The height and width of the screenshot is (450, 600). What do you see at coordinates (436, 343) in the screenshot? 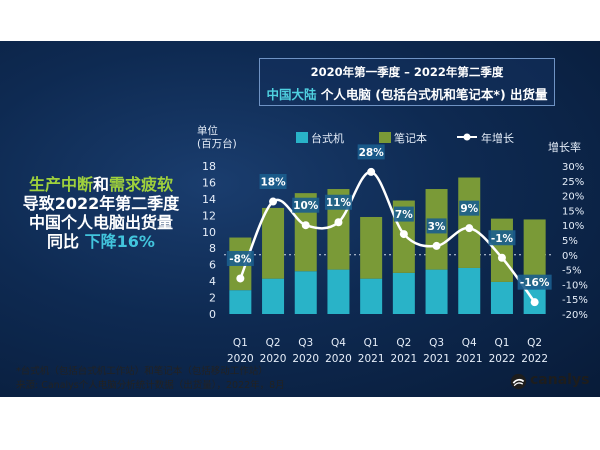
I see `x-tick-label-q-6: Q3` at bounding box center [436, 343].